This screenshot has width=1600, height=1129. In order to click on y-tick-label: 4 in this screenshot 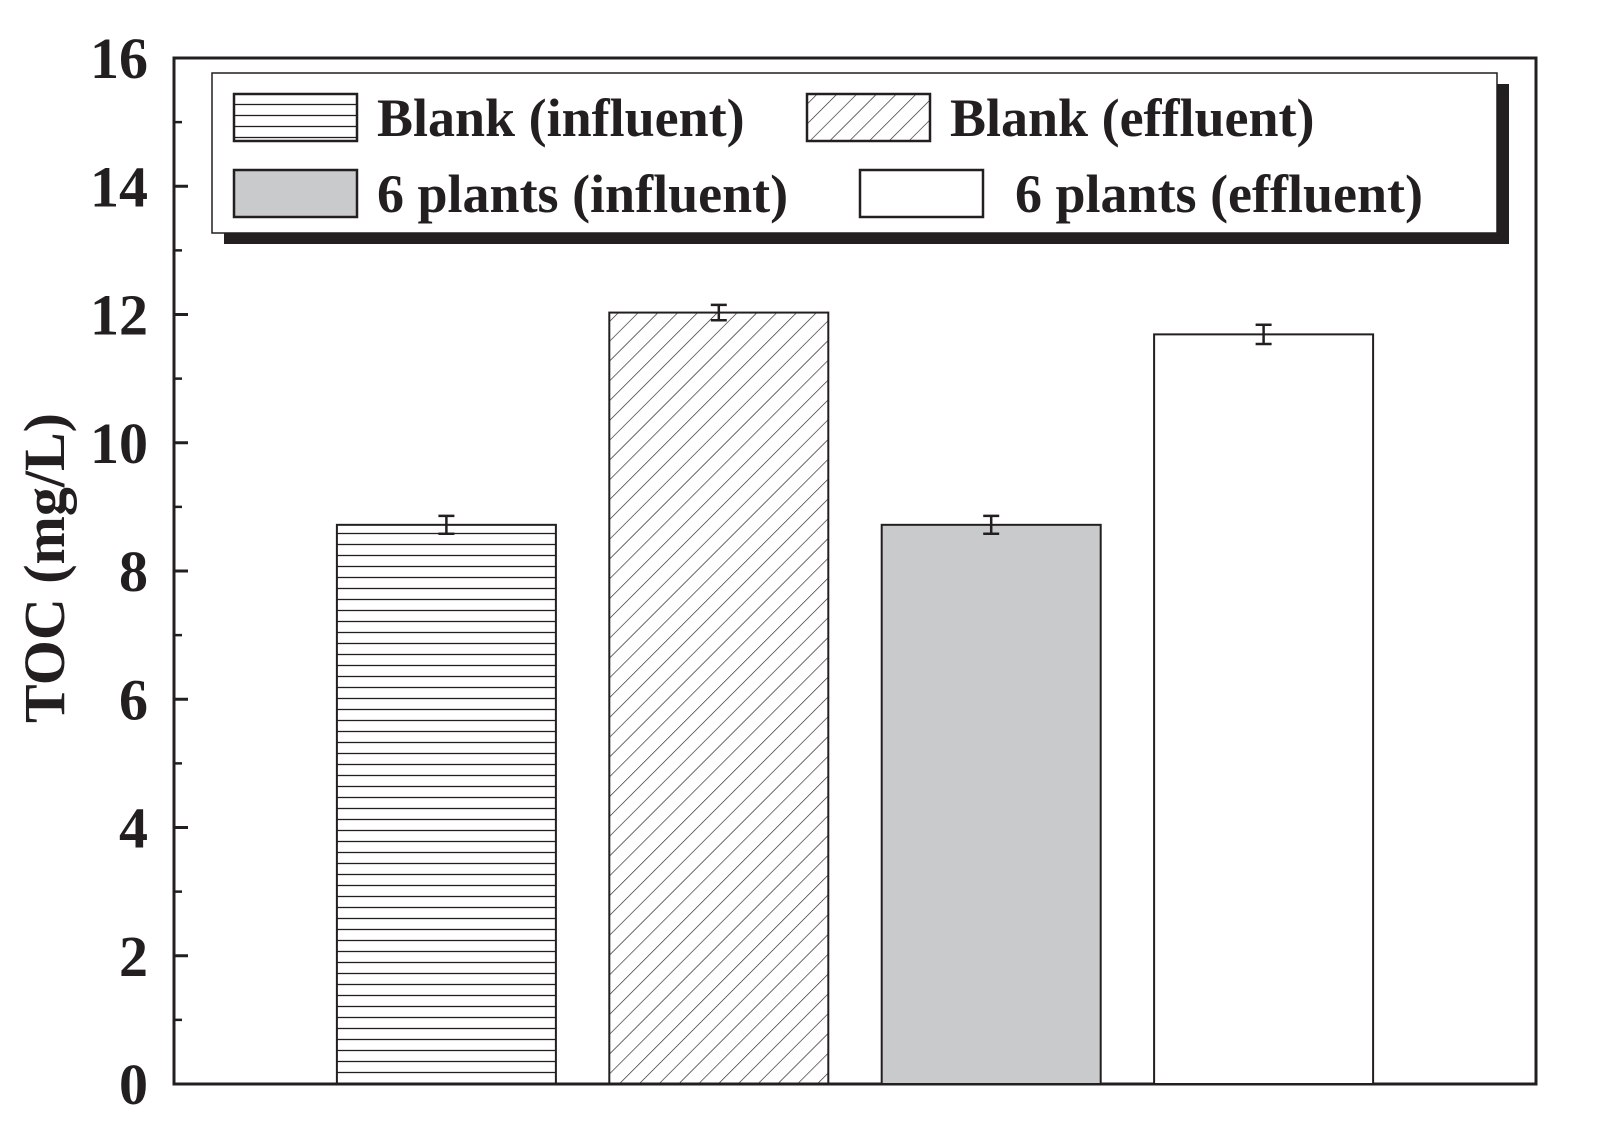, I will do `click(133, 828)`.